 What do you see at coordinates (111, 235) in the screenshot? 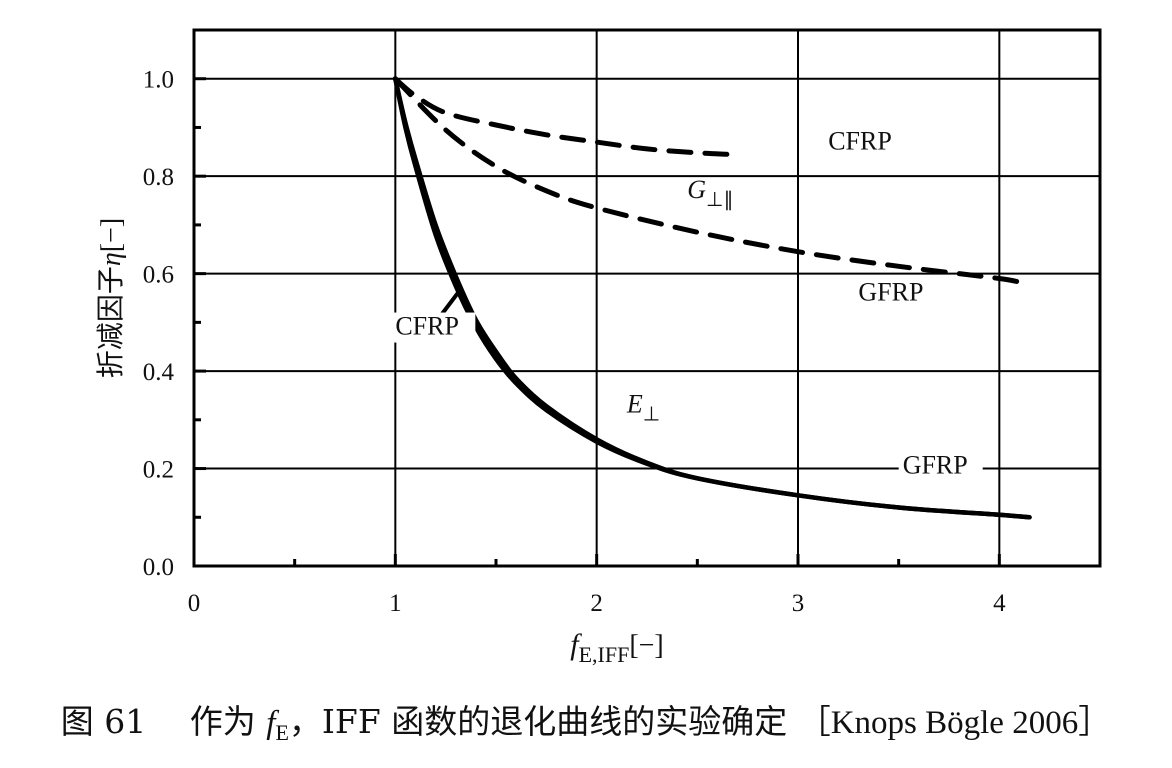
I see `y-axis-unit: [−]` at bounding box center [111, 235].